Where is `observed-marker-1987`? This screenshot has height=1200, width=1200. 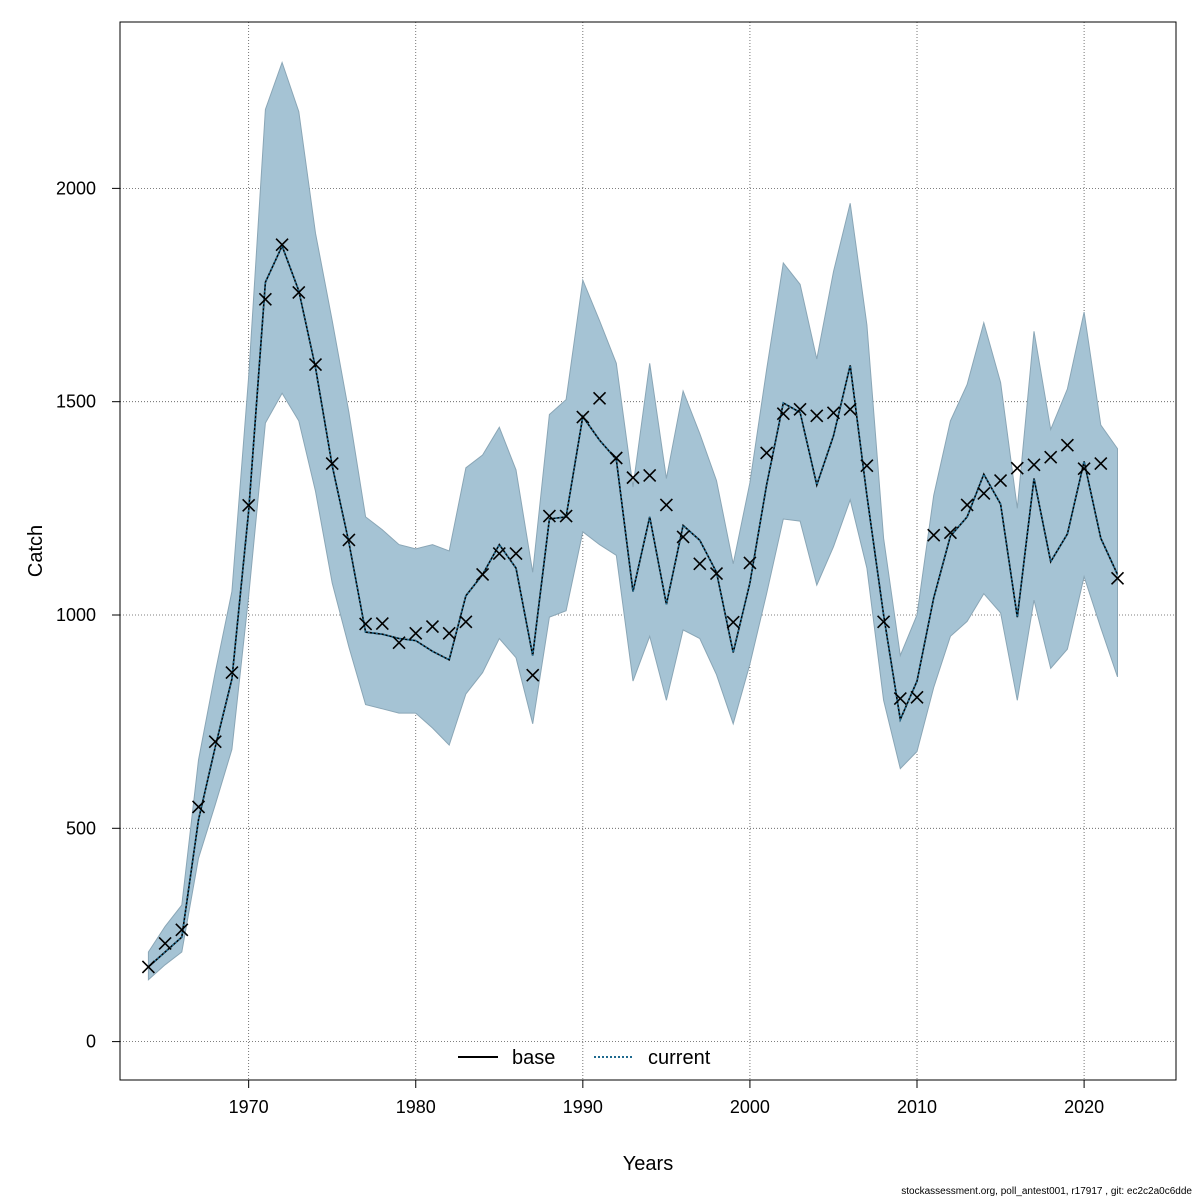 observed-marker-1987 is located at coordinates (533, 675).